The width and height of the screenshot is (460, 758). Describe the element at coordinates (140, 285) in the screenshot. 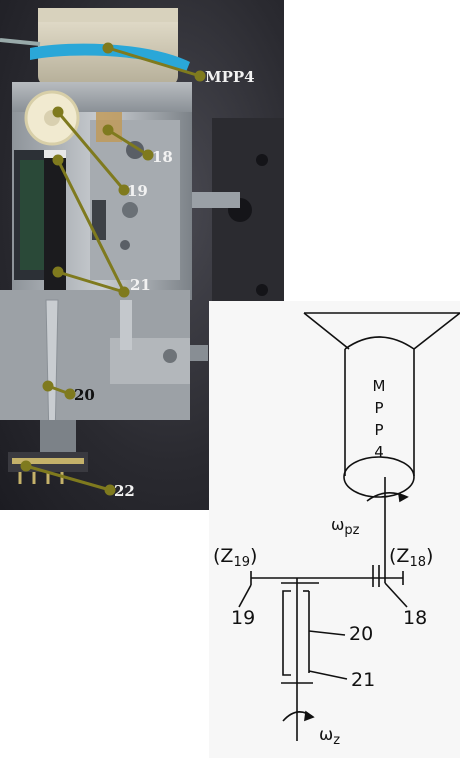

I see `callout-21: 21` at that location.